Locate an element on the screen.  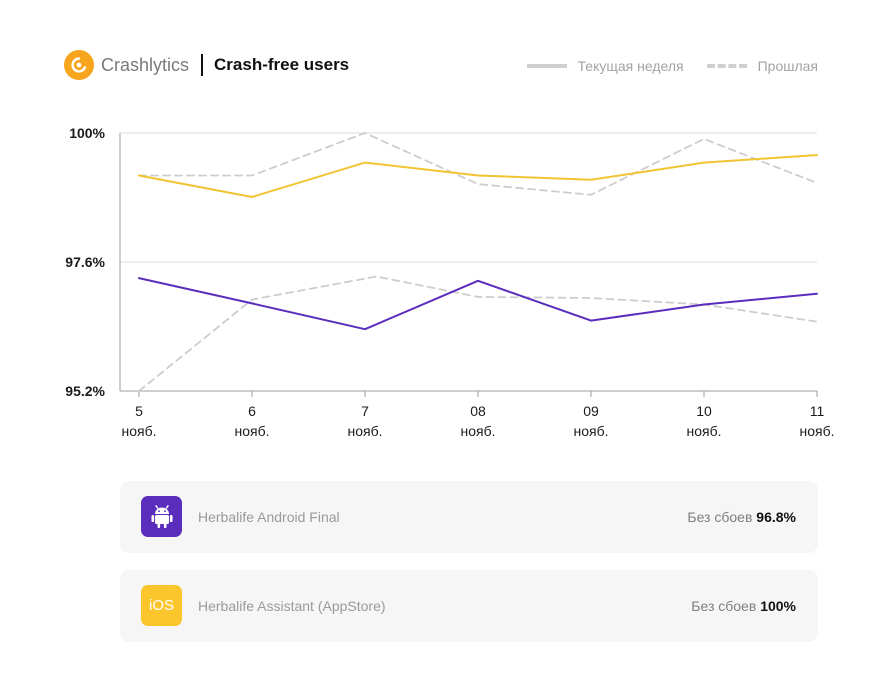
app-card-android: Herbalife Android Final Без сбоев 96.8% is located at coordinates (469, 517).